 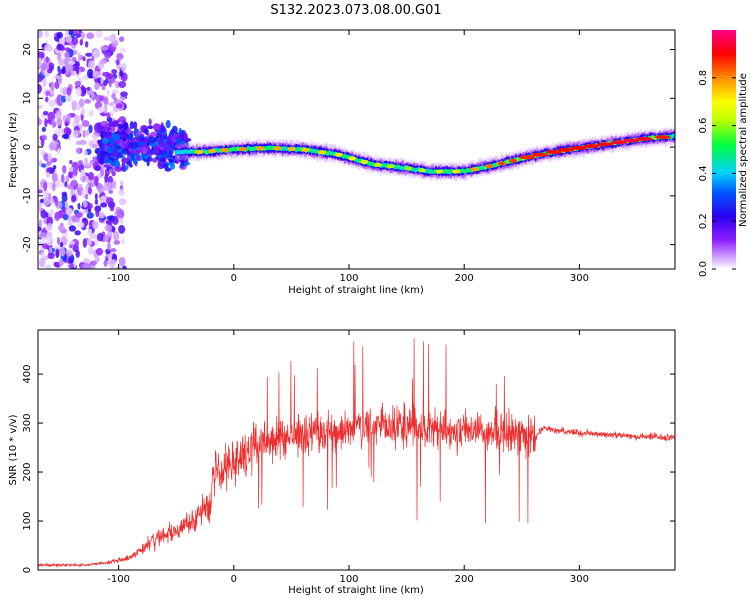 I want to click on snr-y-tick-label: 300, so click(x=27, y=423).